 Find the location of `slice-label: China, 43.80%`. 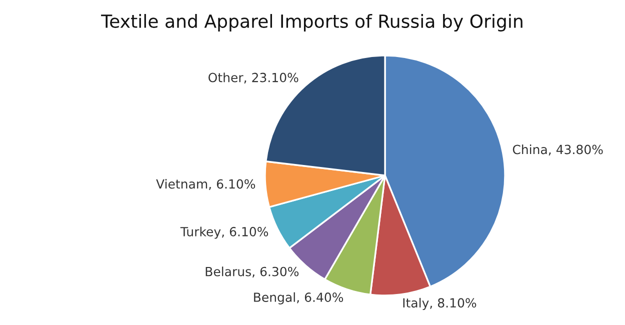

slice-label: China, 43.80% is located at coordinates (557, 150).